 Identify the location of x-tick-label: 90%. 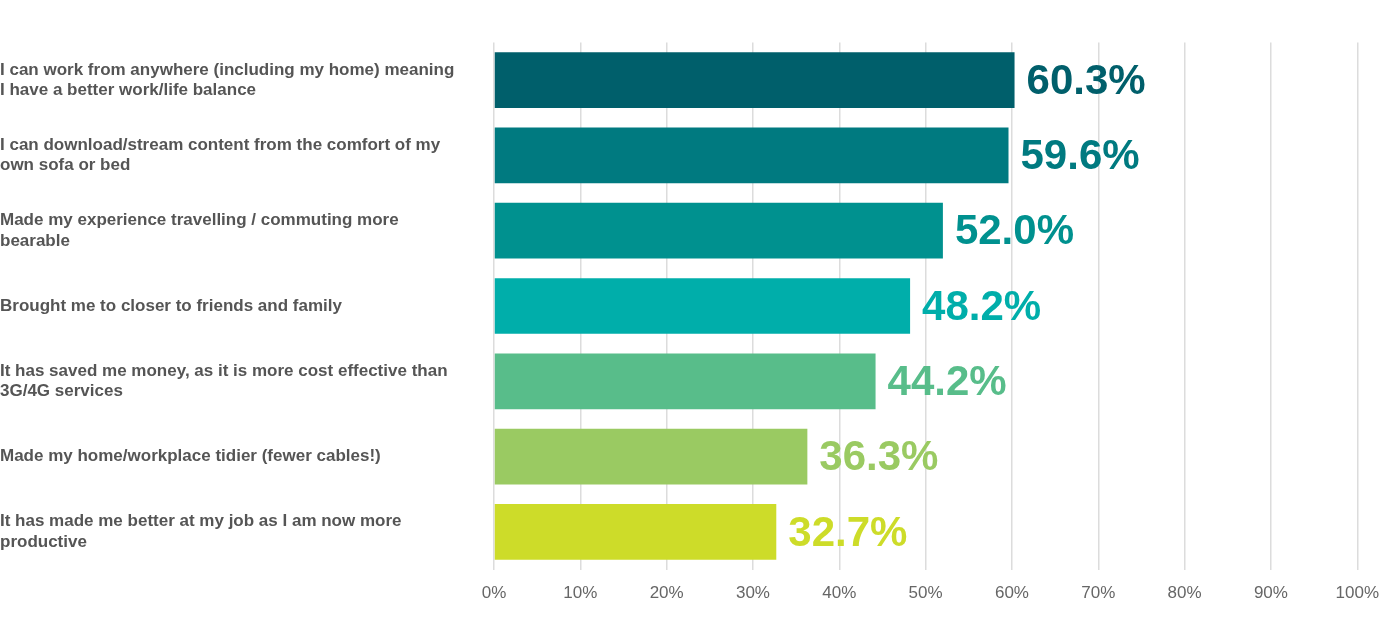
(1270, 593).